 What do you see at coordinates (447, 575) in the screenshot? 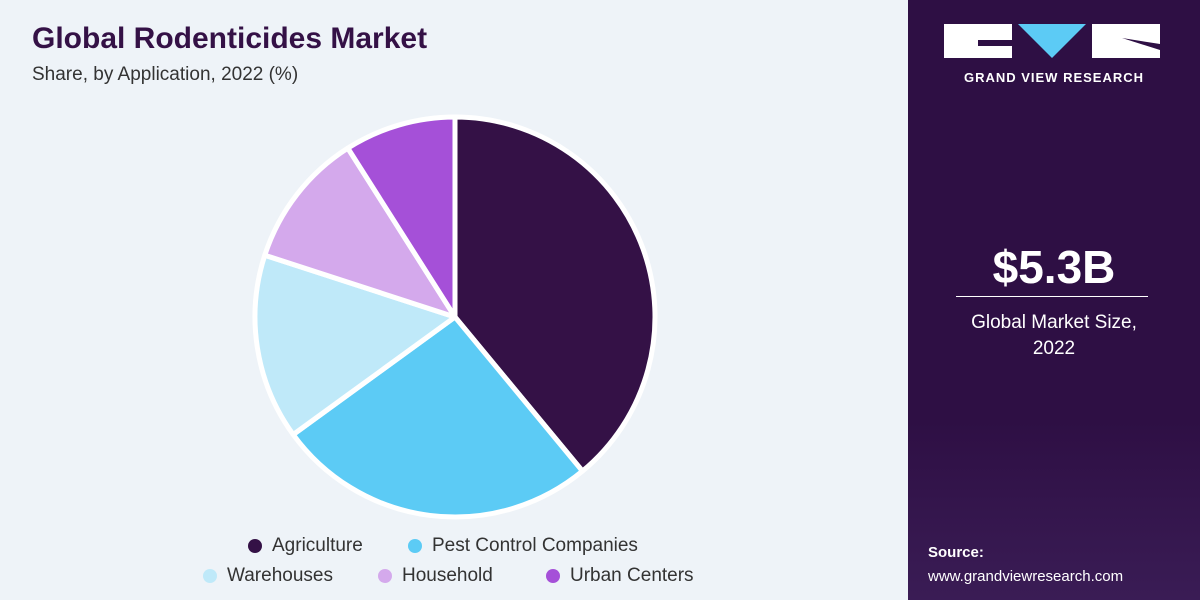
I see `legend-label: Household` at bounding box center [447, 575].